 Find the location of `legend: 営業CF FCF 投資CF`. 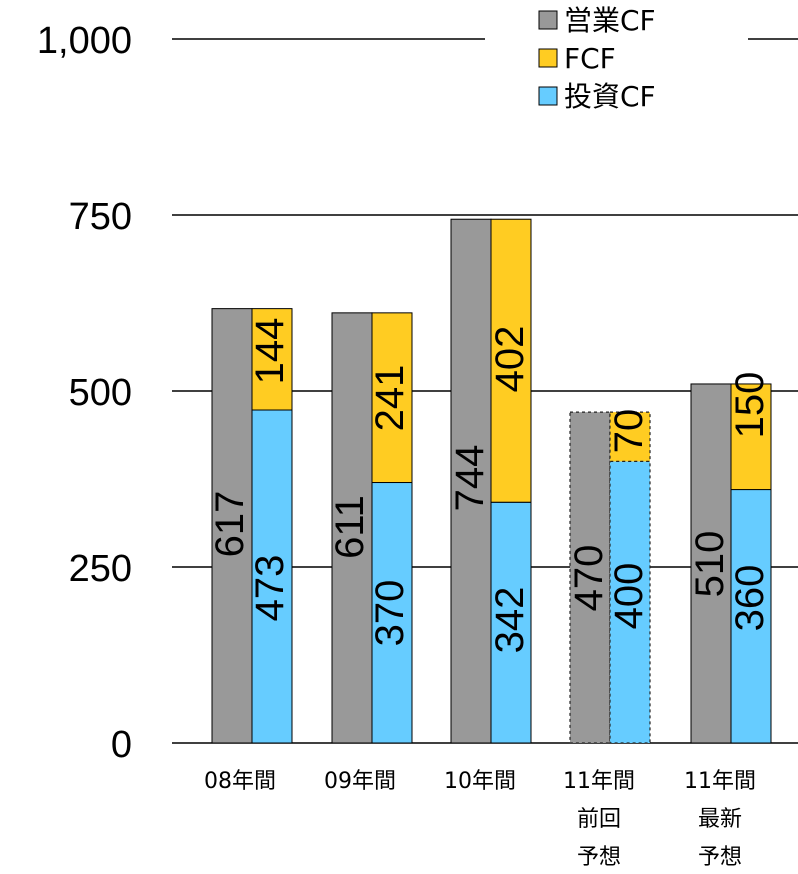

legend: 営業CF FCF 投資CF is located at coordinates (597, 58).